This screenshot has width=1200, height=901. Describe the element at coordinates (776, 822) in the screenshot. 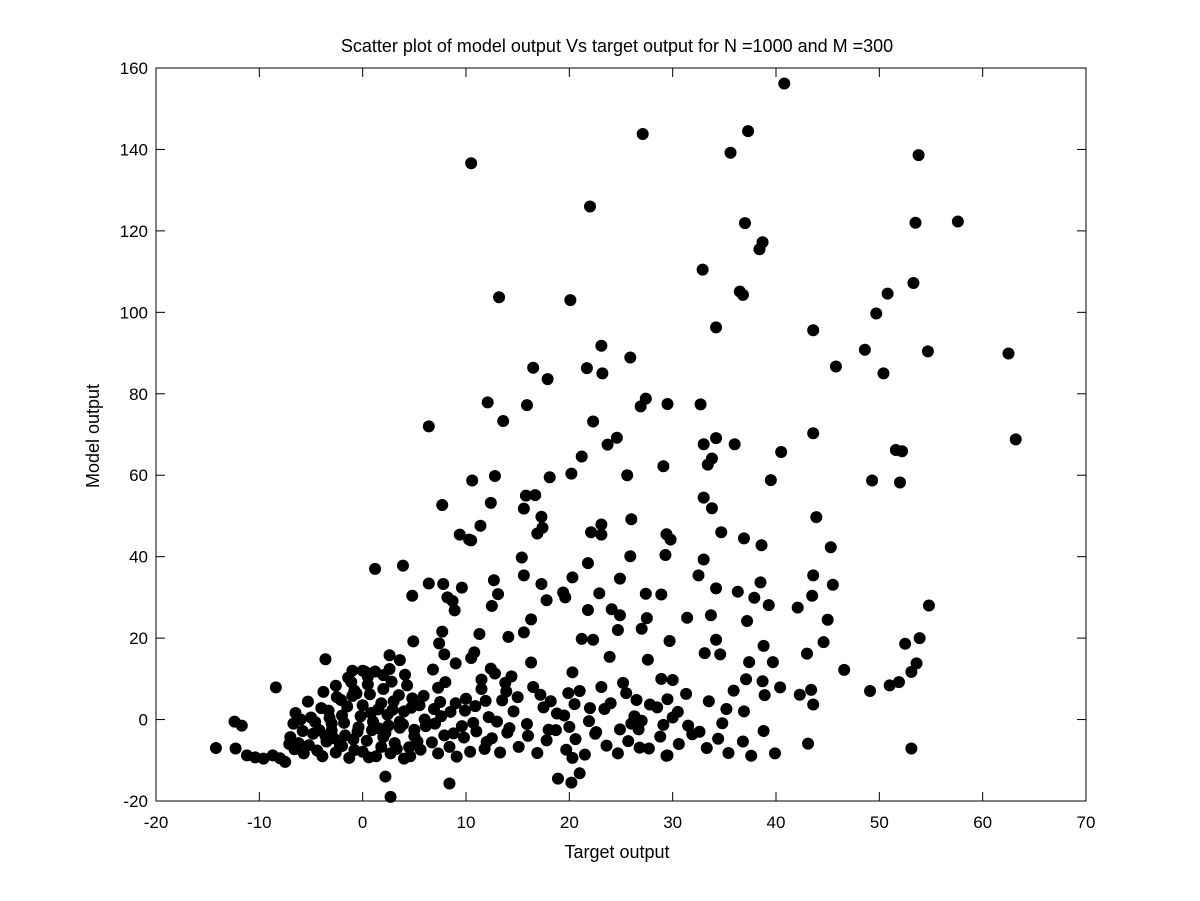

I see `x-tick-label: 40` at that location.